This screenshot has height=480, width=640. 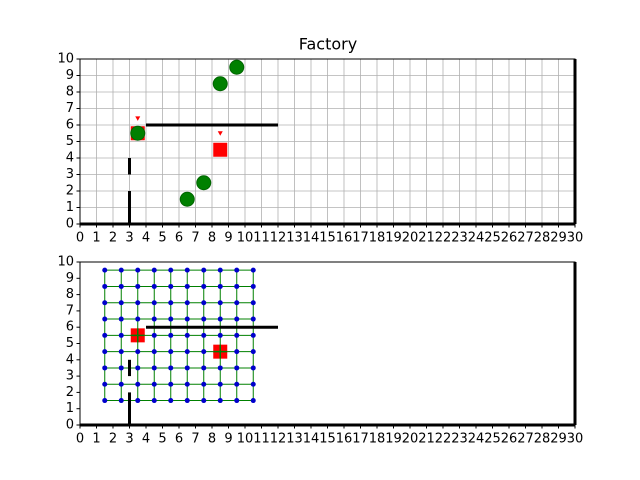 What do you see at coordinates (195, 439) in the screenshot?
I see `x-tick-label: 7` at bounding box center [195, 439].